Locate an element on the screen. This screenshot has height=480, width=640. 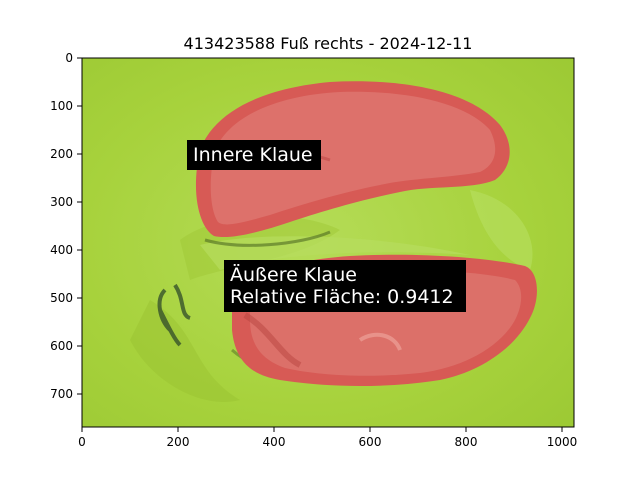
x-axis: 0 200 400 600 800 1000 is located at coordinates (327, 438).